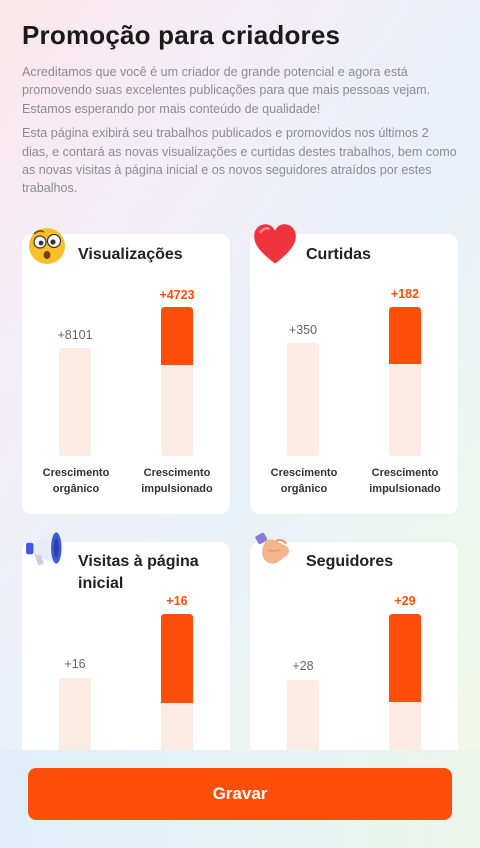 The height and width of the screenshot is (848, 480). What do you see at coordinates (240, 794) in the screenshot?
I see `record-button: Gravar` at bounding box center [240, 794].